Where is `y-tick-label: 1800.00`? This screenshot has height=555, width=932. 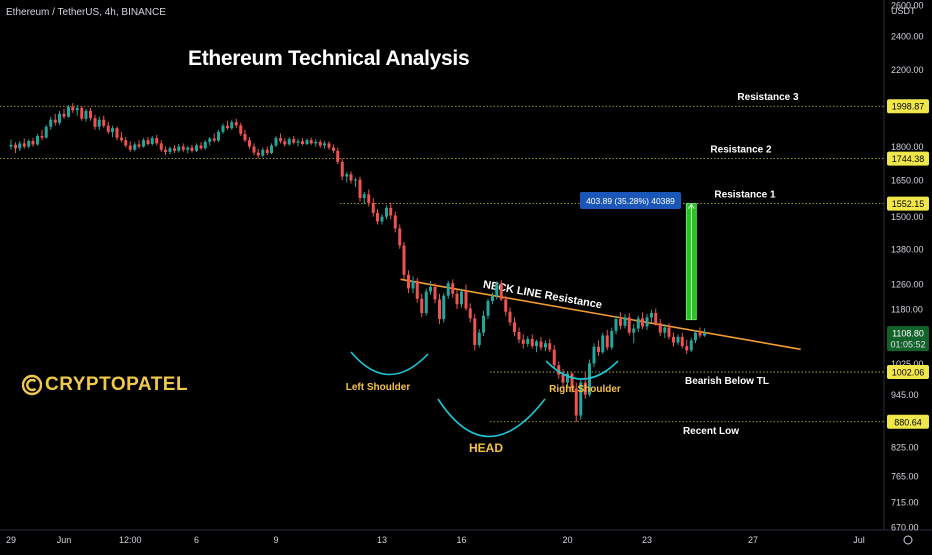 y-tick-label: 1800.00 is located at coordinates (907, 147).